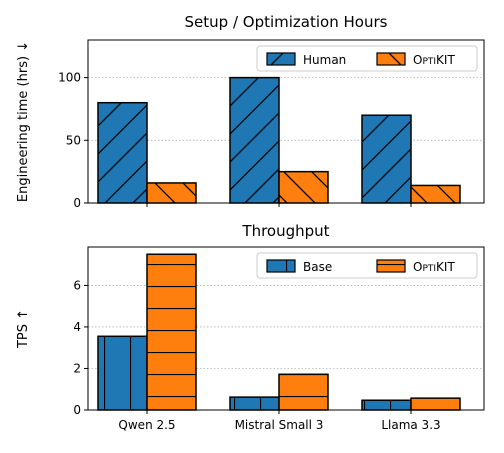 This screenshot has height=453, width=504. I want to click on legend: Base OPTIKIT, so click(367, 265).